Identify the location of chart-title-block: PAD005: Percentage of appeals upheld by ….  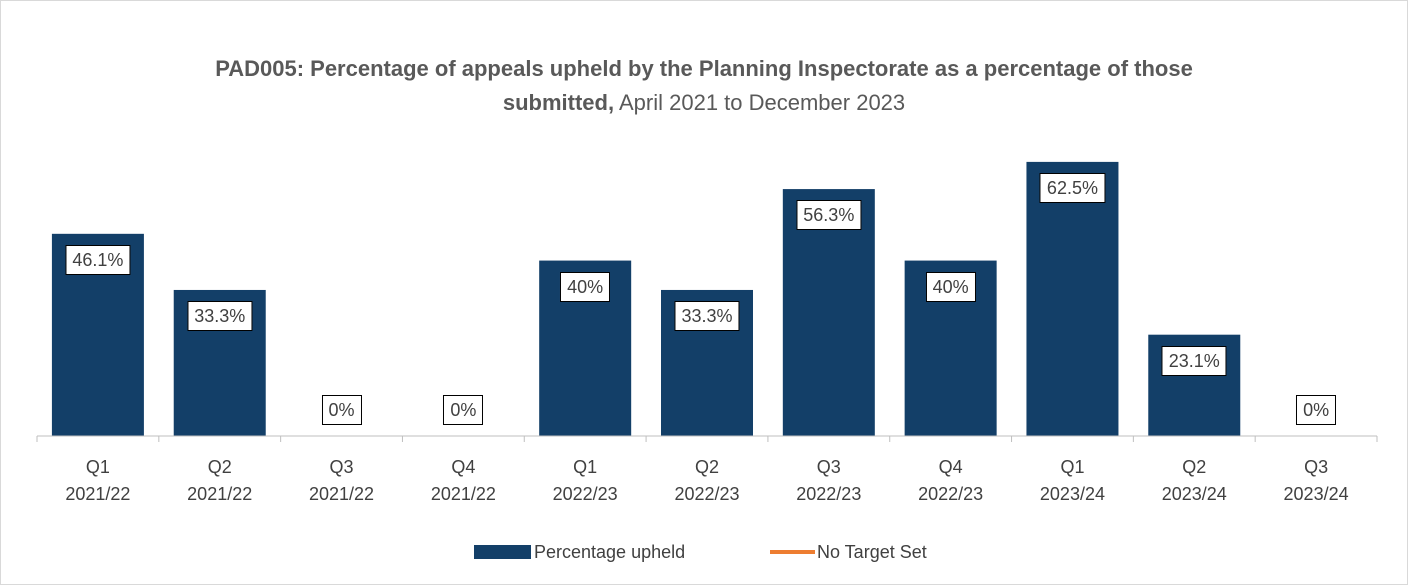
(704, 86).